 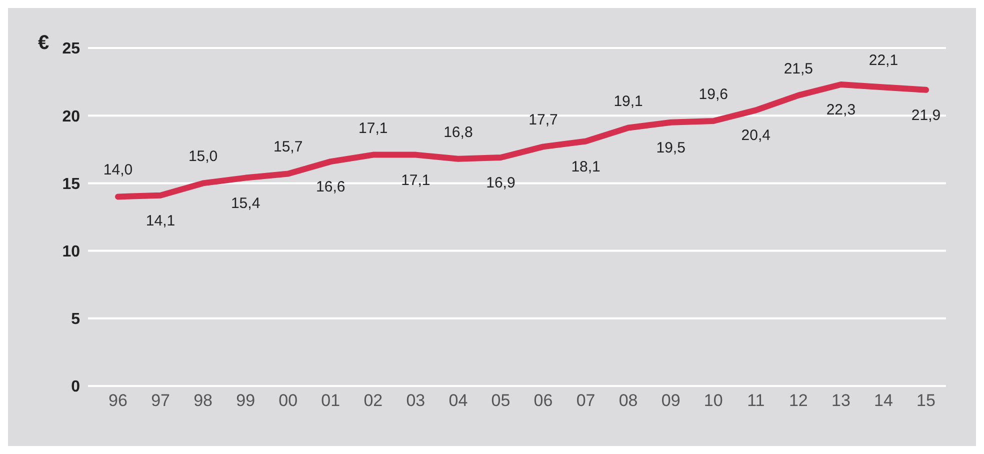 What do you see at coordinates (926, 400) in the screenshot?
I see `x-tick-label: 15` at bounding box center [926, 400].